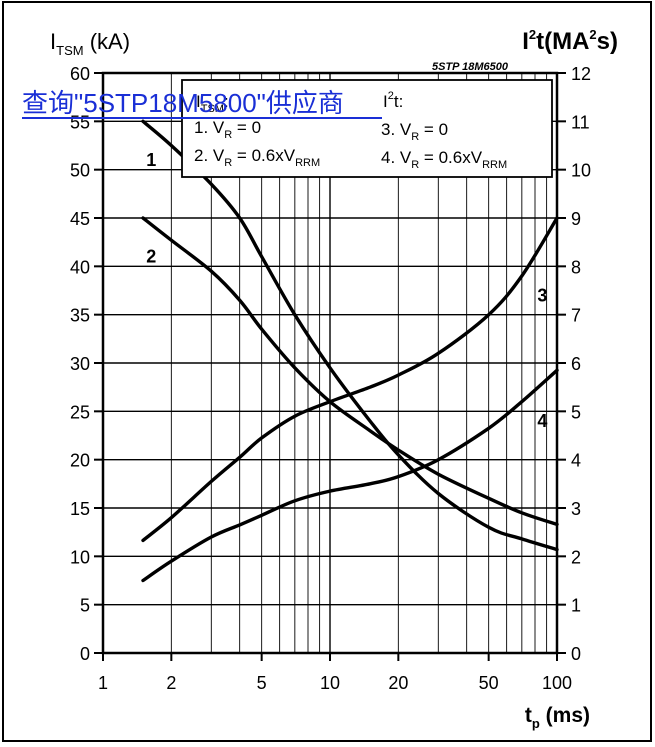 The image size is (655, 747). Describe the element at coordinates (576, 509) in the screenshot. I see `y-right-tick-label: 3` at that location.